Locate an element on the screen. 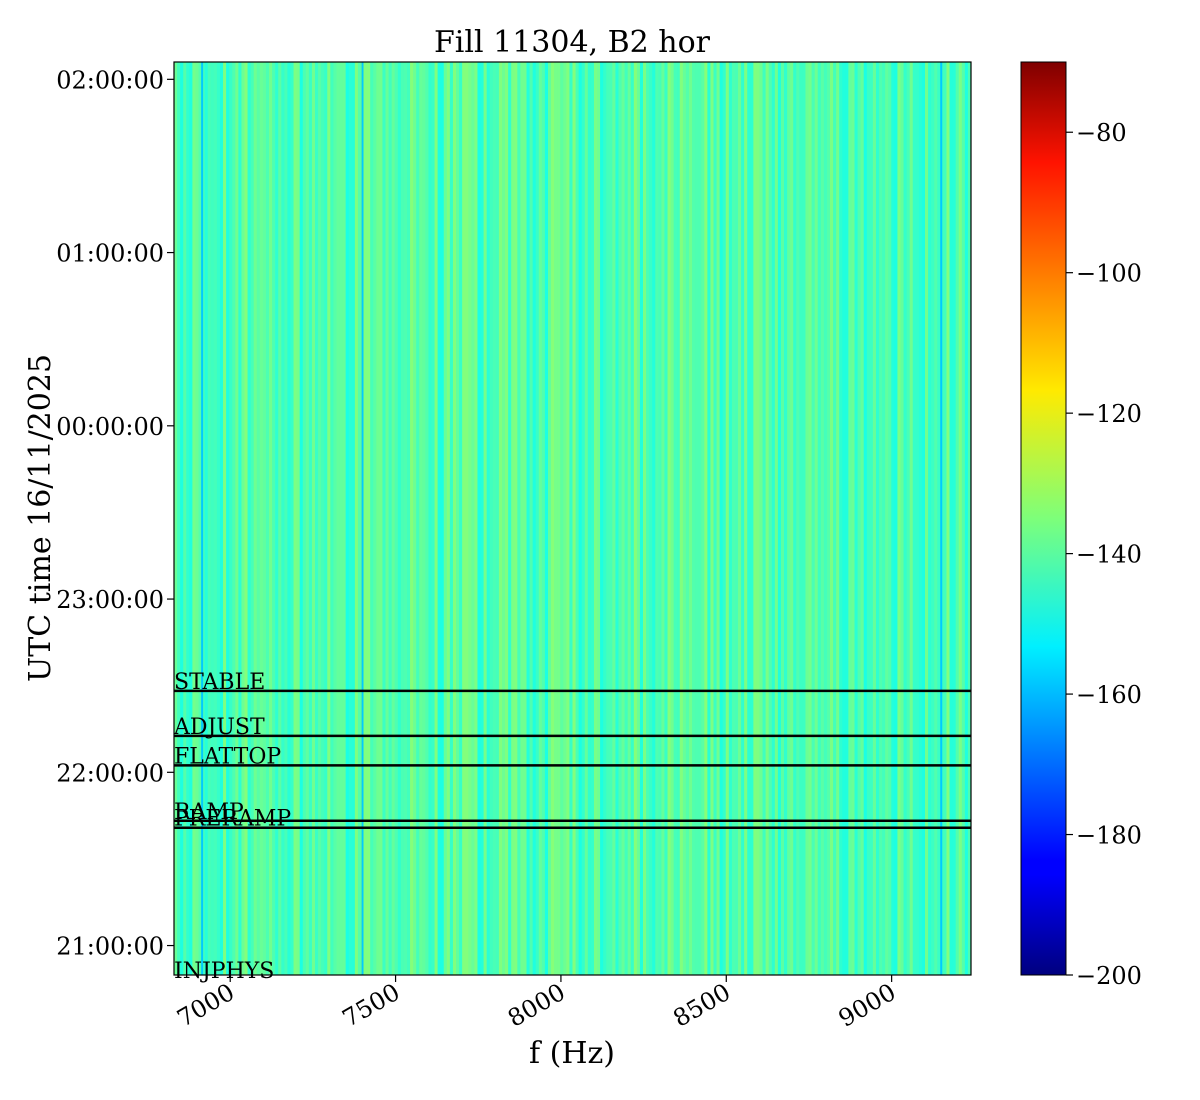 This screenshot has width=1200, height=1100. y-tick-label: 01:00:00 is located at coordinates (110, 254).